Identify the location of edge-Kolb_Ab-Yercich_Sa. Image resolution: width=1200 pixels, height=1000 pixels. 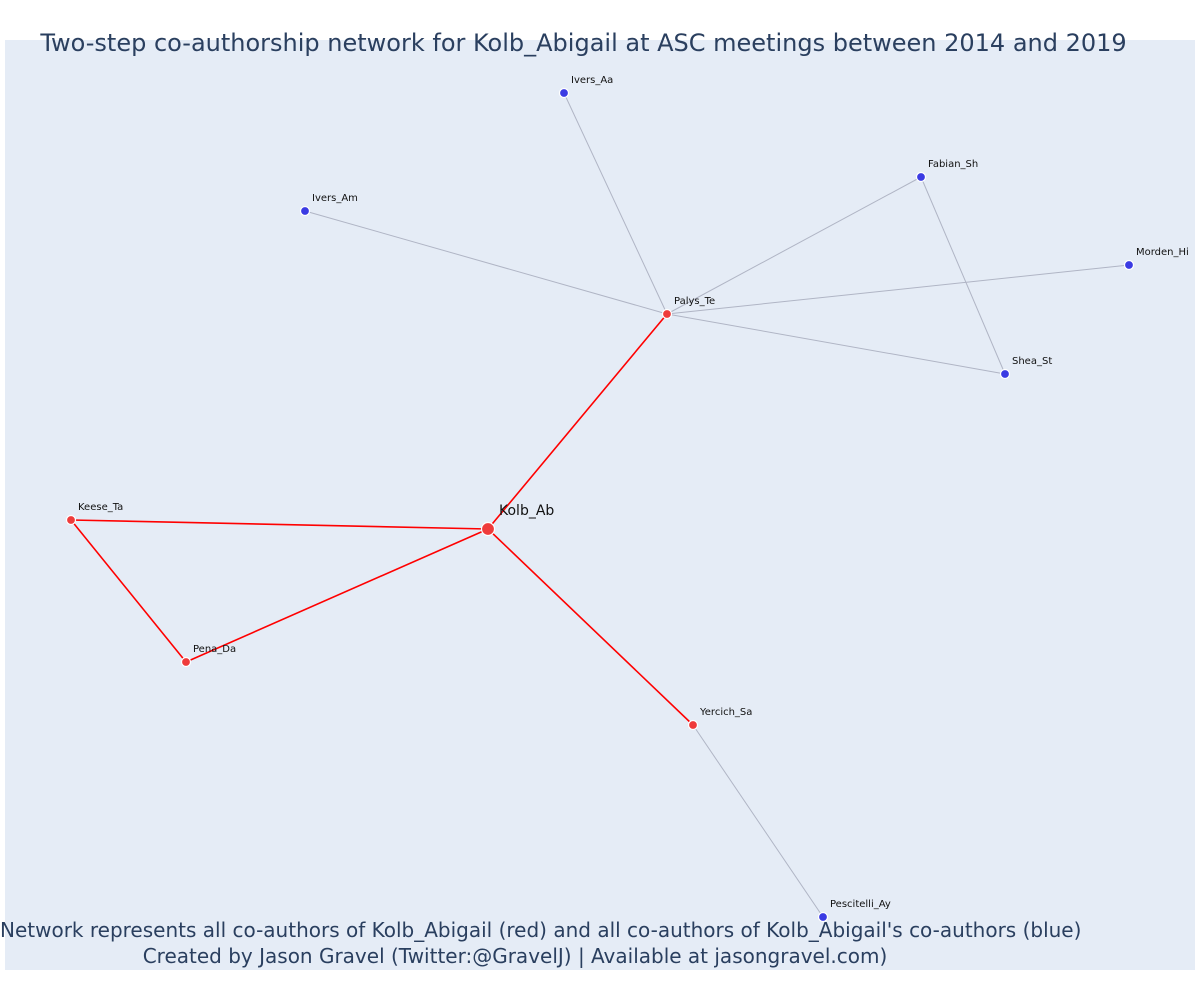
(590, 627).